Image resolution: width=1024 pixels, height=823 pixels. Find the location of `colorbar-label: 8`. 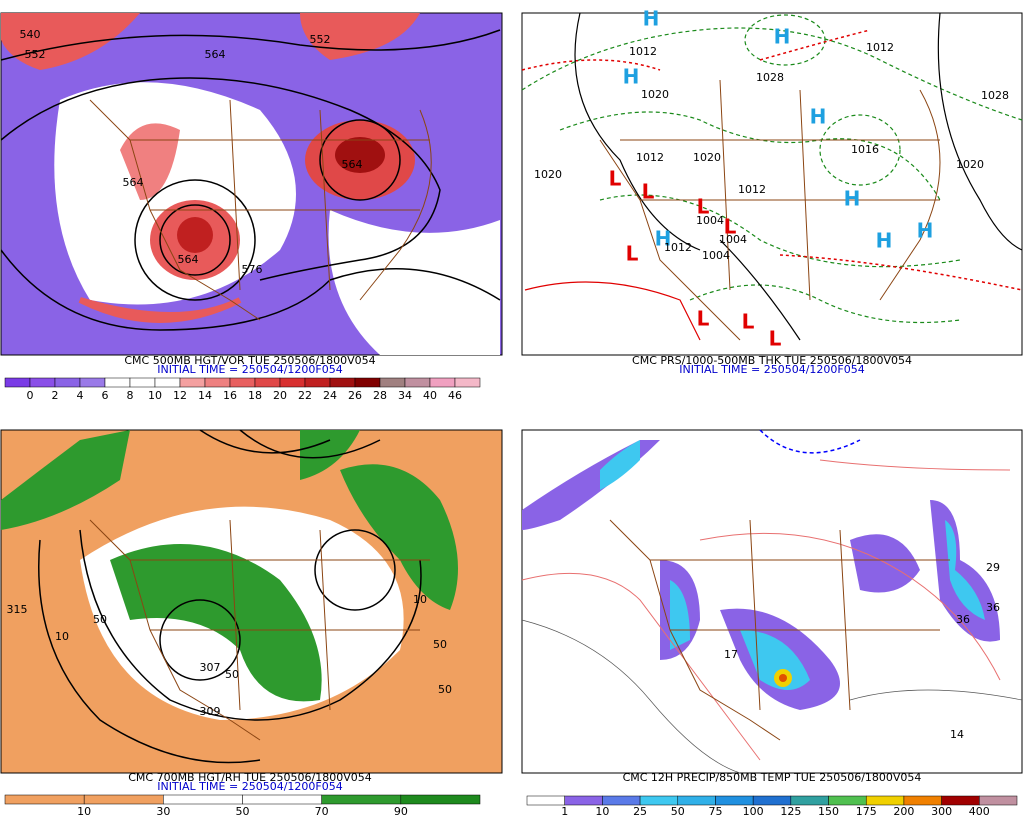

colorbar-label: 8 is located at coordinates (130, 395).